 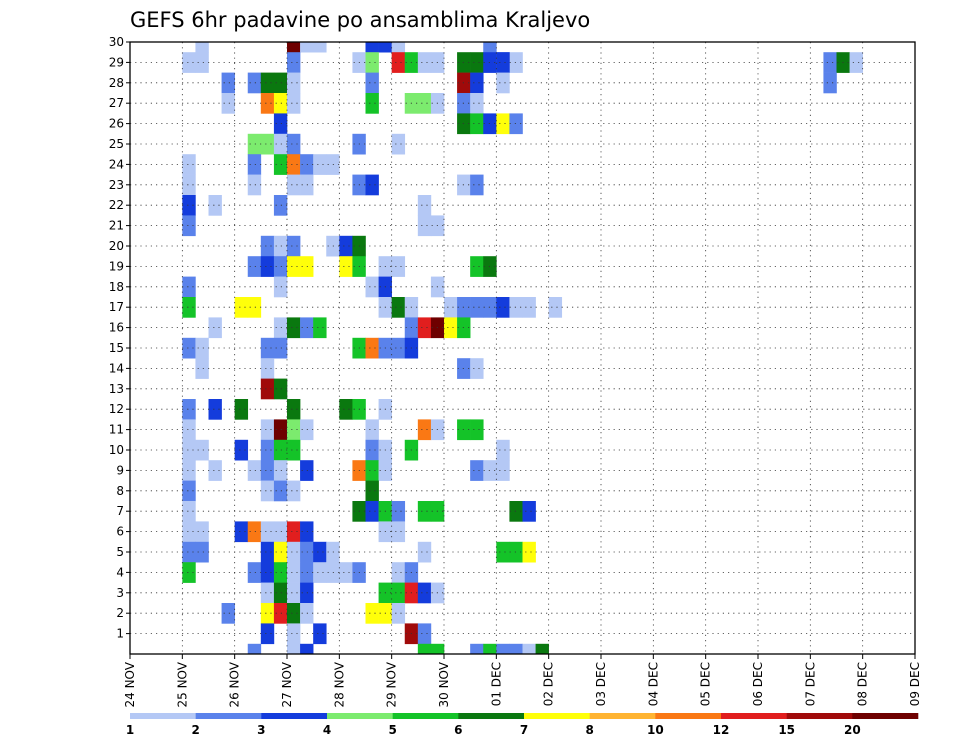 I want to click on x-tick-label: 30 NOV, so click(x=444, y=684).